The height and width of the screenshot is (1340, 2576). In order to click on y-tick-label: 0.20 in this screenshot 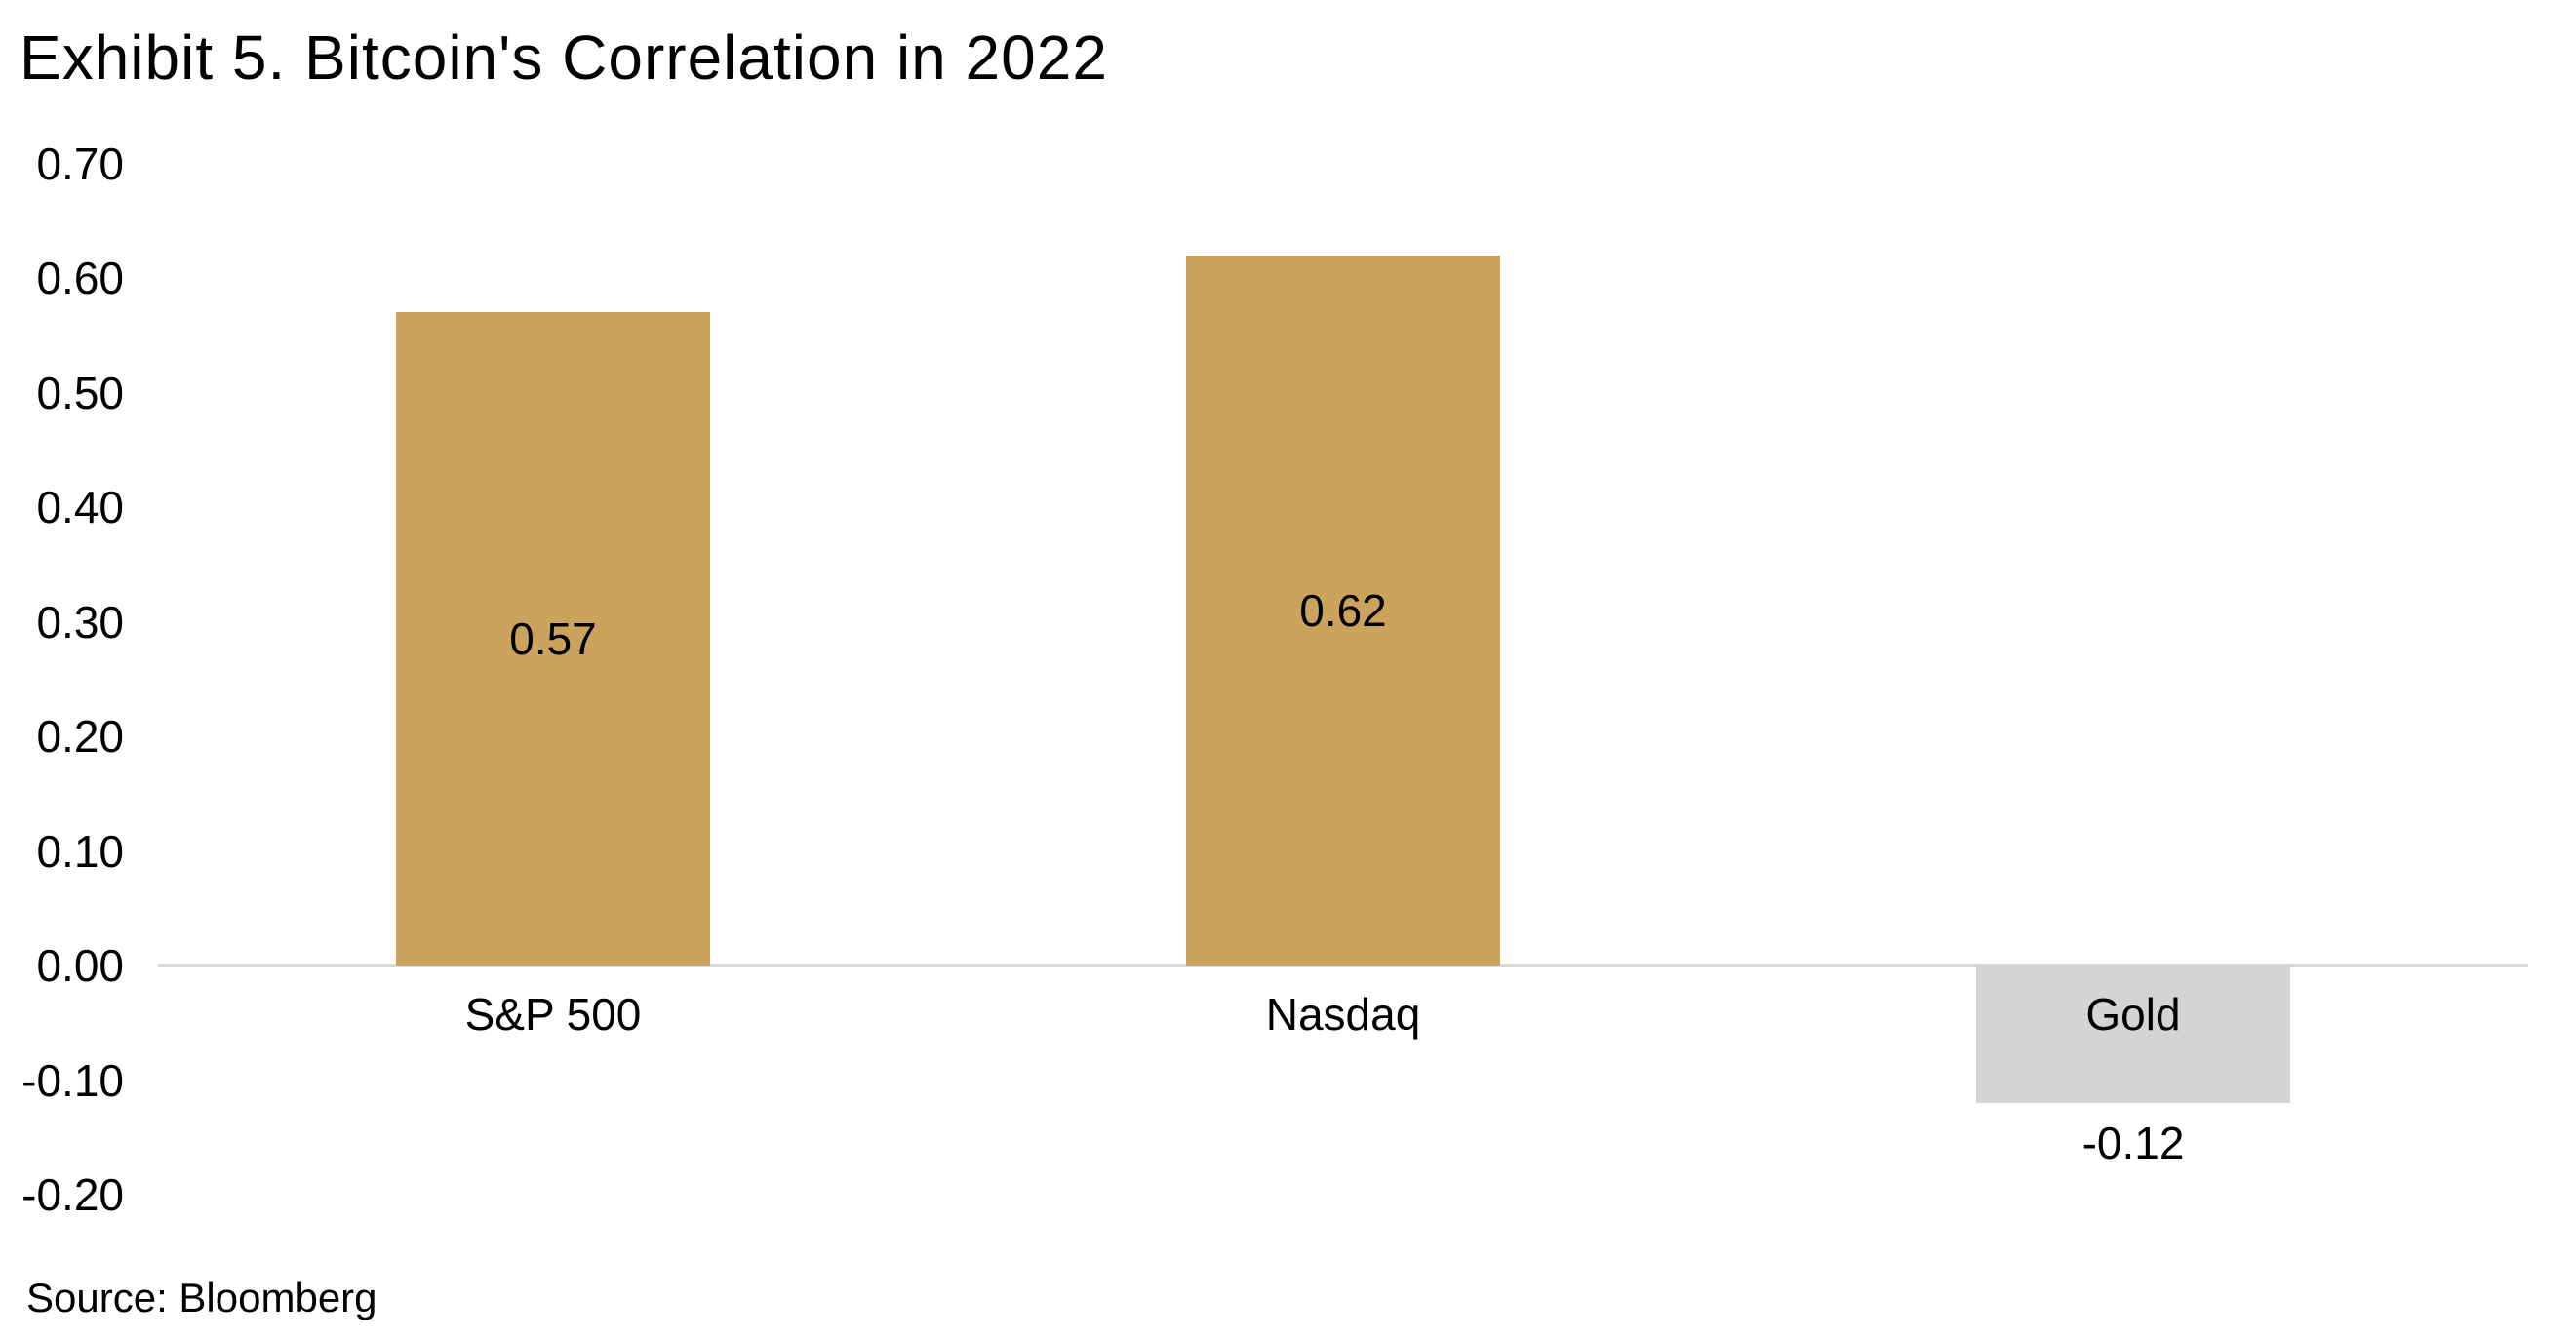, I will do `click(80, 737)`.